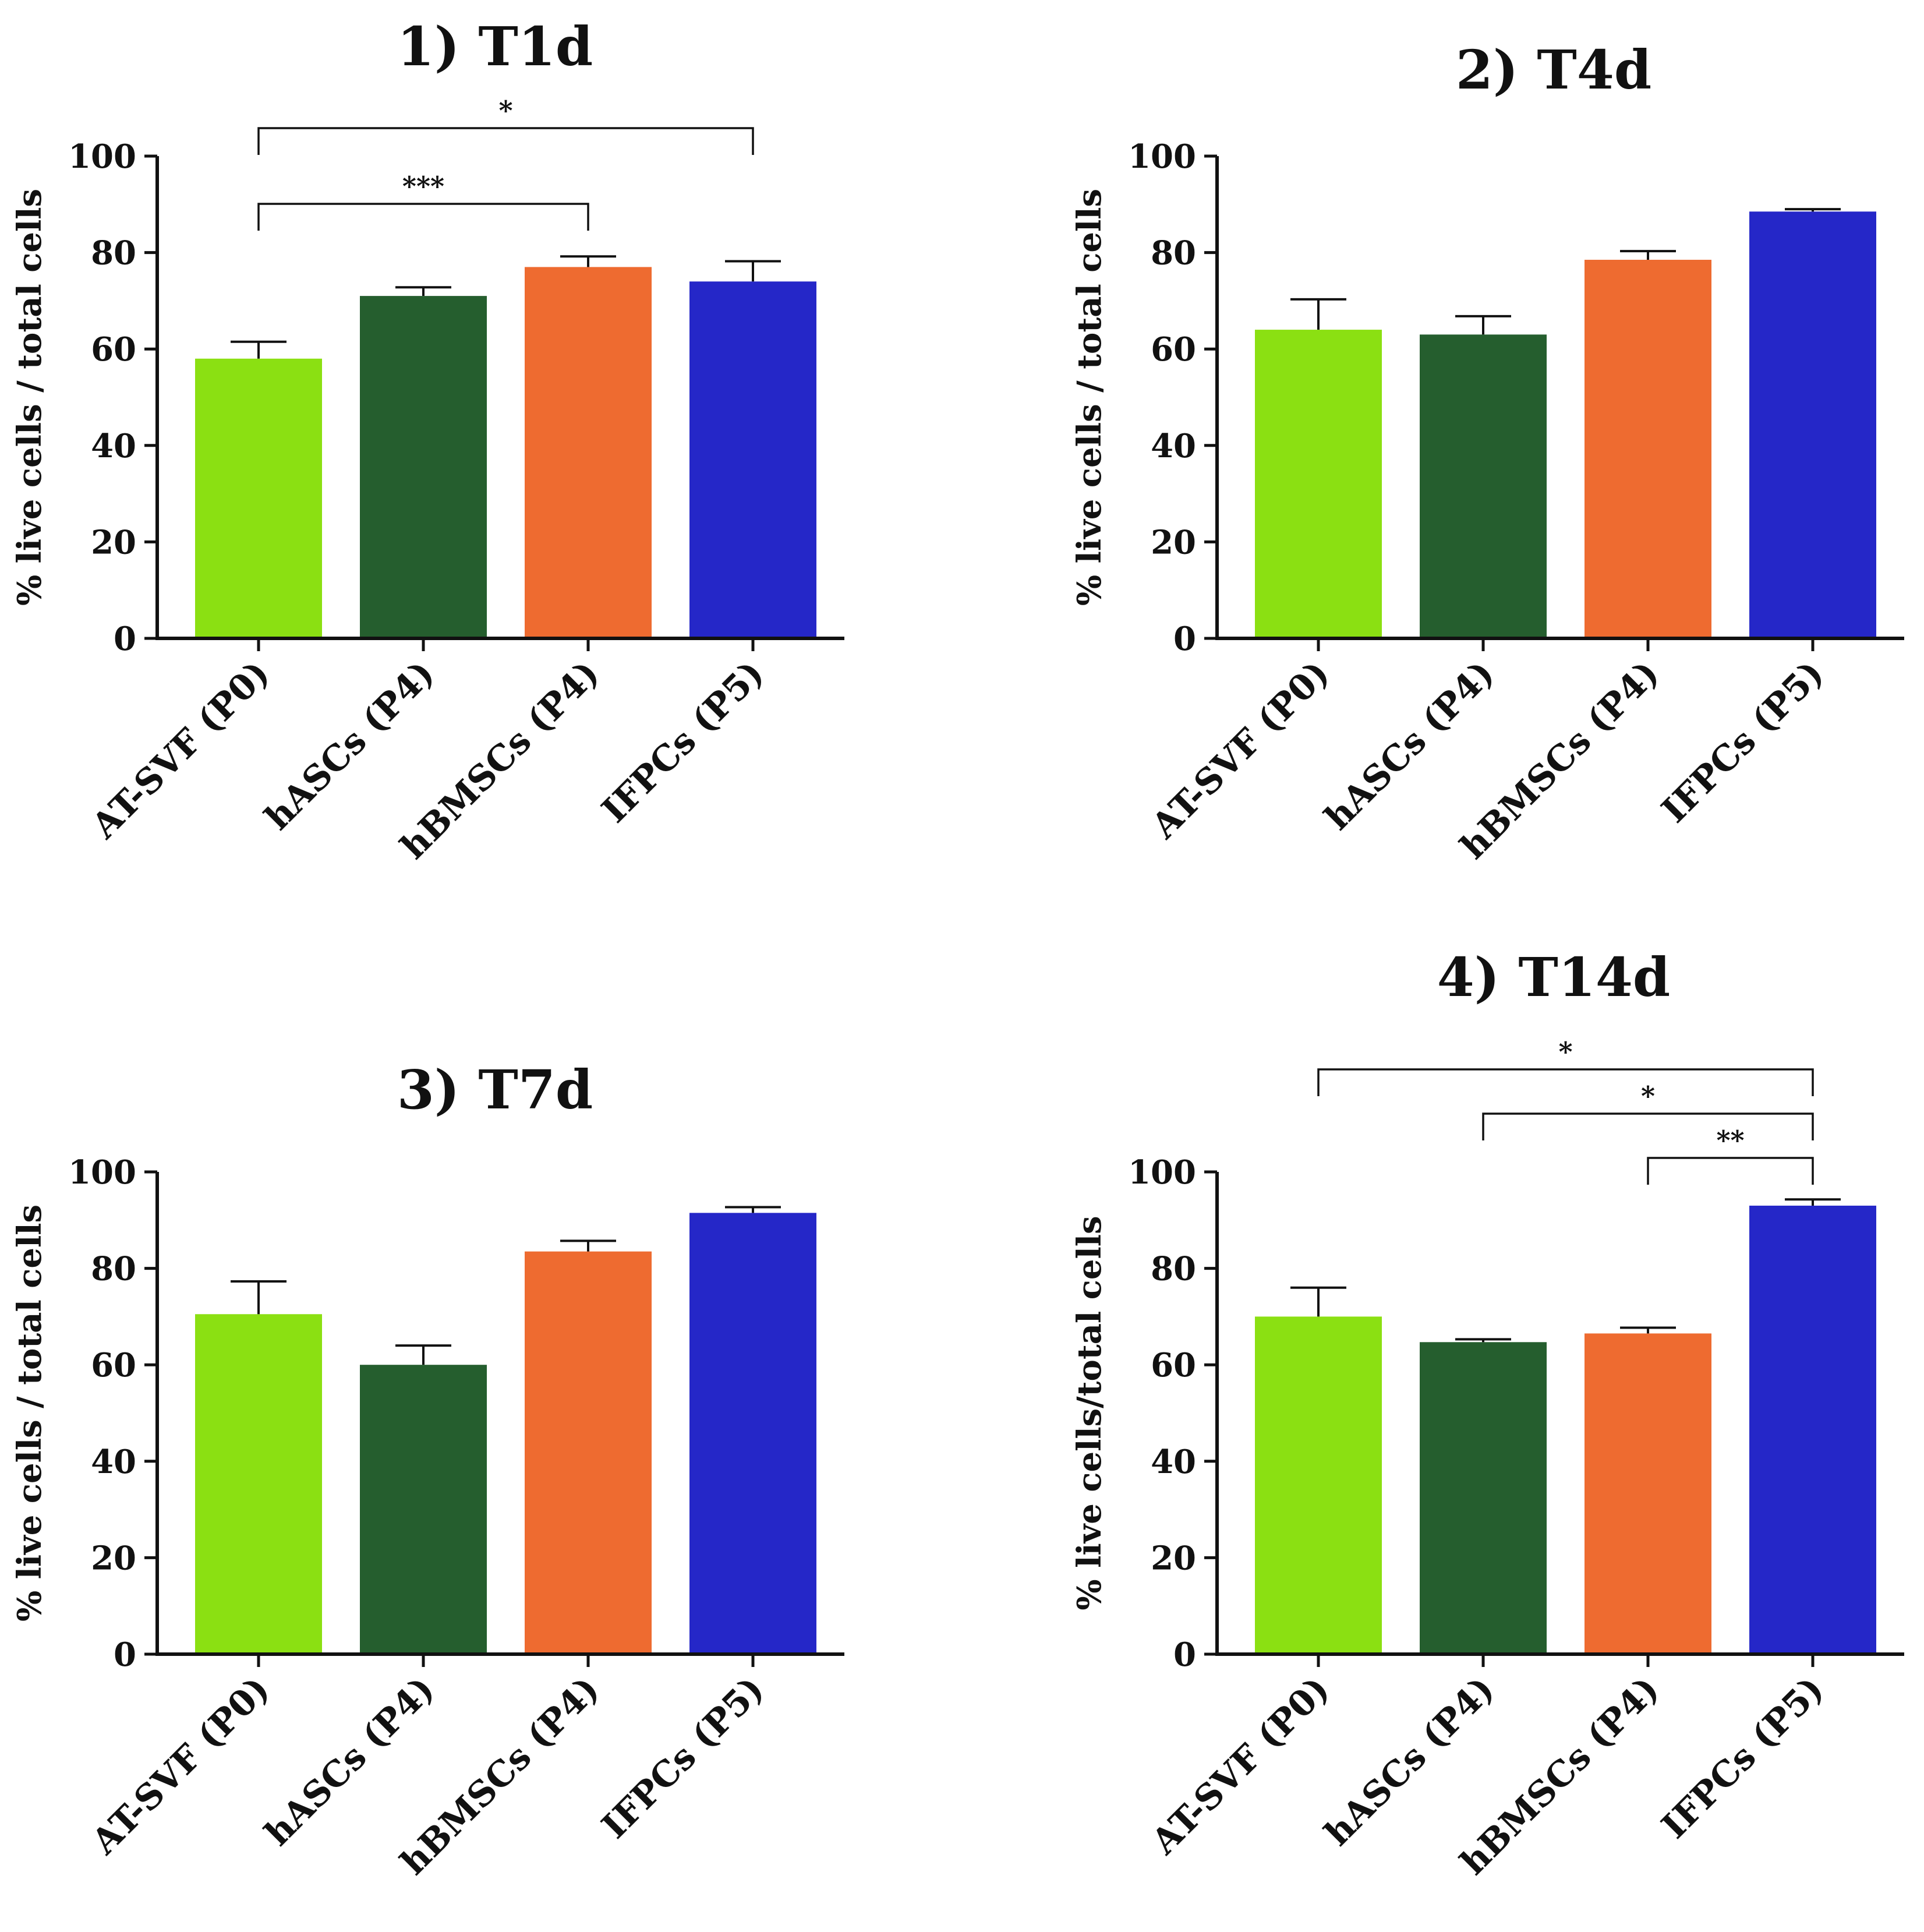 Image resolution: width=1924 pixels, height=1932 pixels. Describe the element at coordinates (1089, 1413) in the screenshot. I see `y-axis-title: % live cells/total cells` at that location.